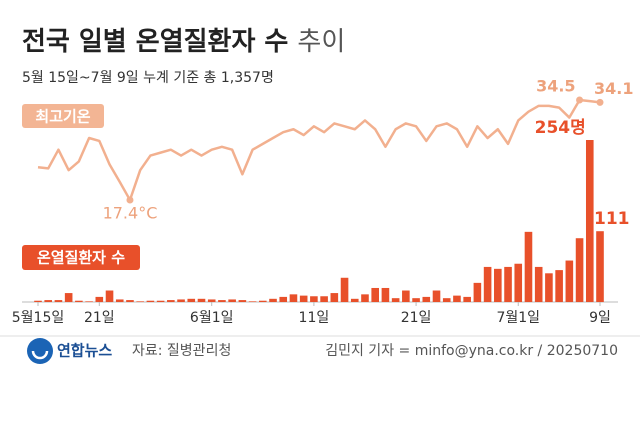  I want to click on chart-title: 전국 일별 온열질환자 수 추이, so click(183, 42).